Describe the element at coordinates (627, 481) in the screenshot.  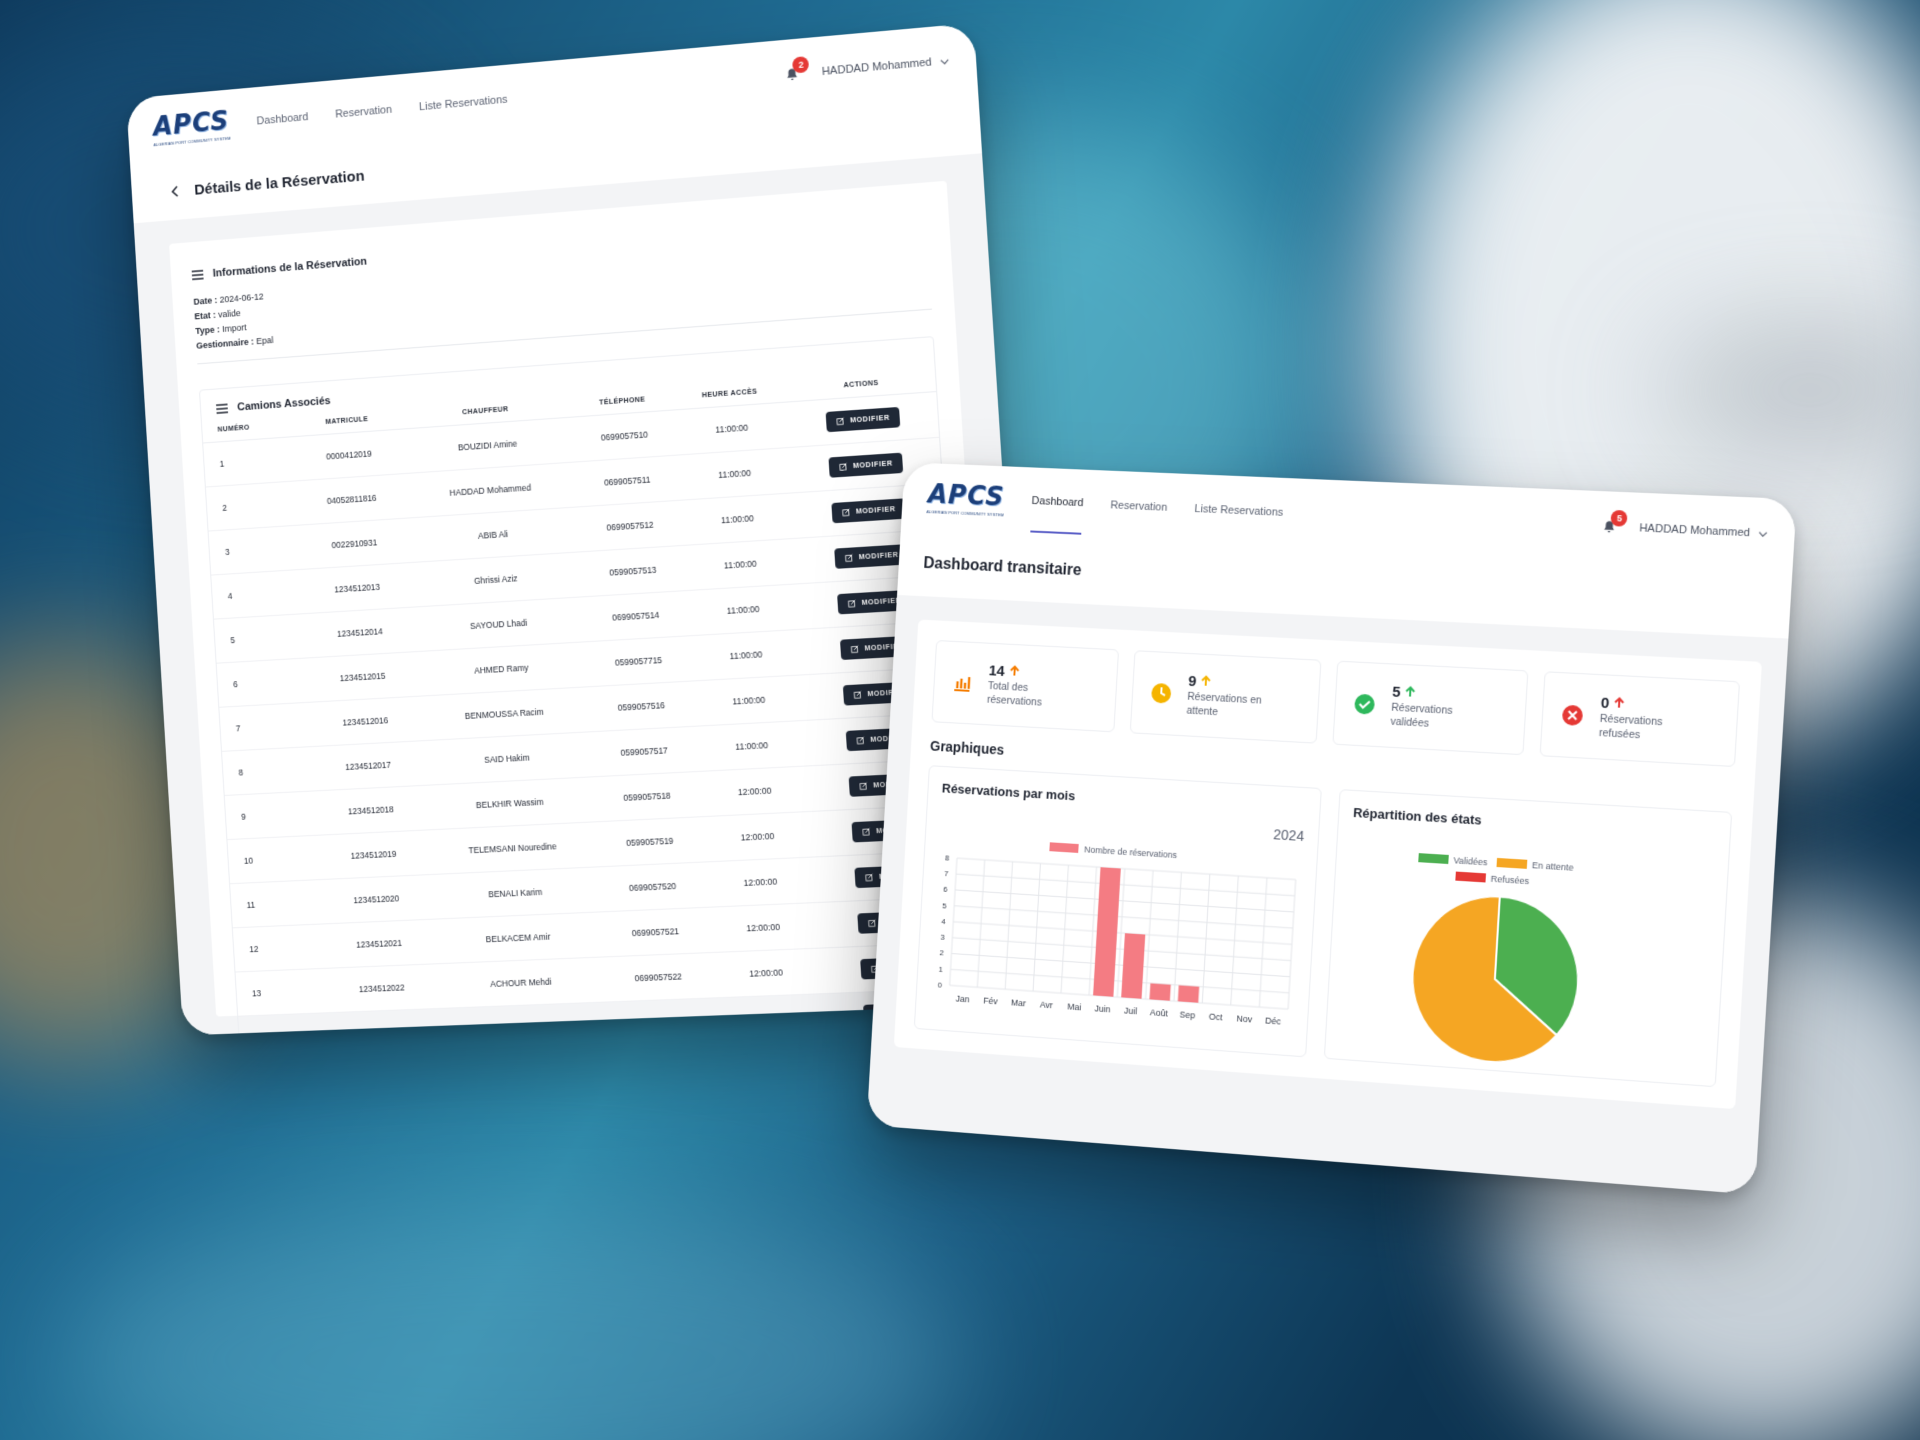
I see `table-cell: 0699057511` at that location.